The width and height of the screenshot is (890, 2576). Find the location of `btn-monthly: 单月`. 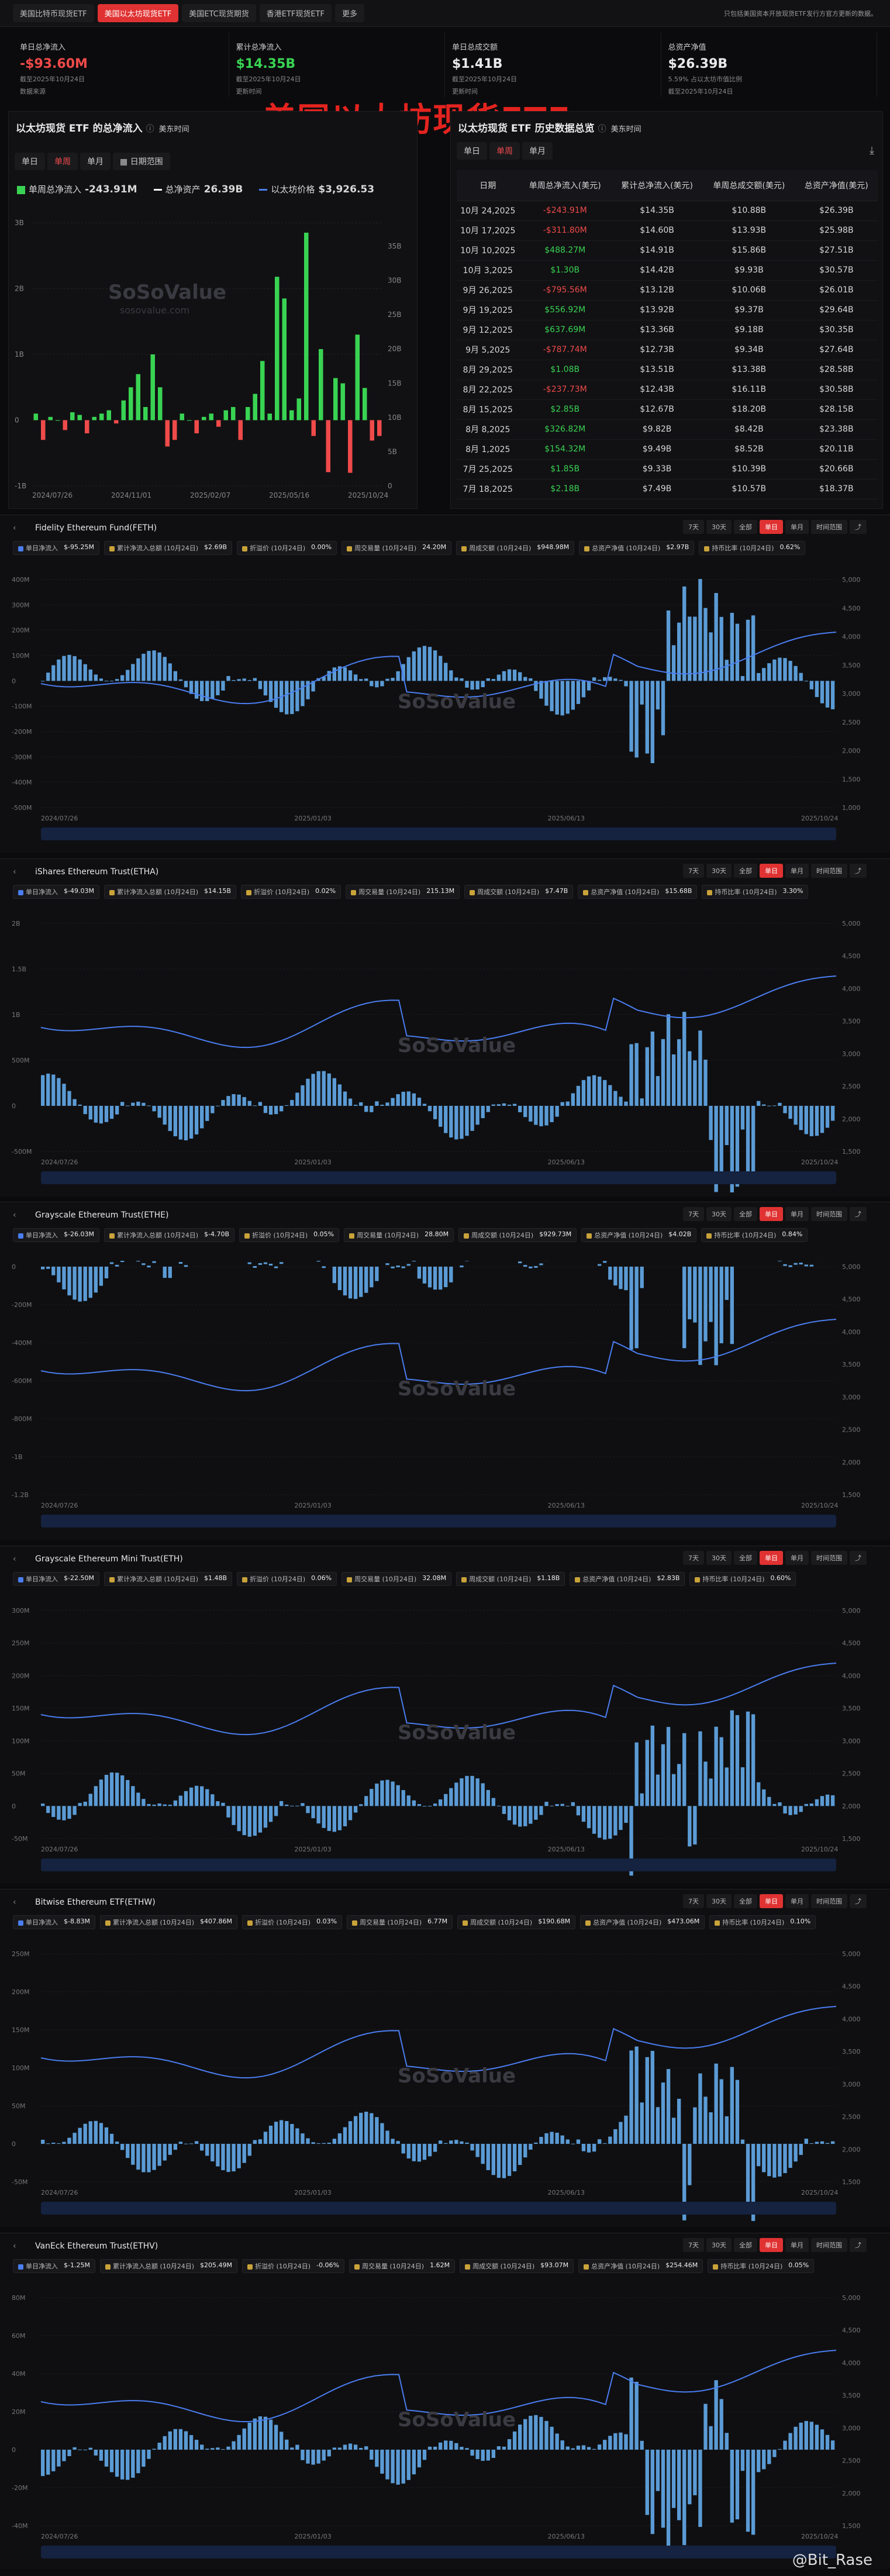

btn-monthly: 单月 is located at coordinates (96, 161).